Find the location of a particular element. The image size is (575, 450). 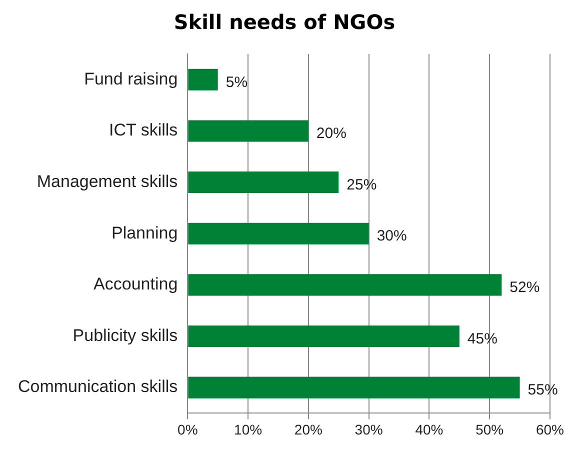

x-tick-label: 20% is located at coordinates (308, 429).